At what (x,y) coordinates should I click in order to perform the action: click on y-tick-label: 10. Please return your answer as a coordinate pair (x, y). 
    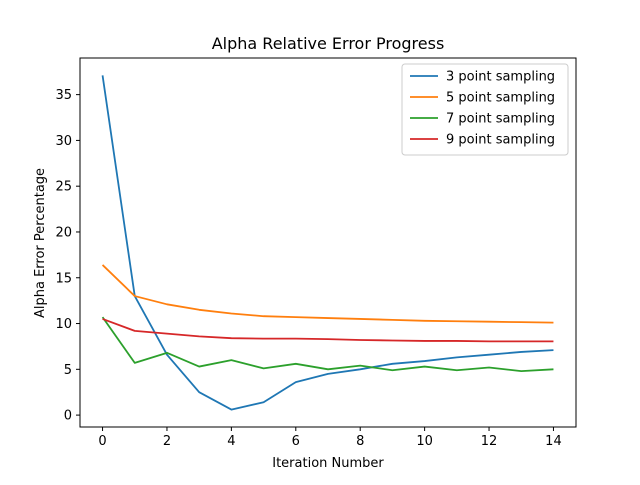
    Looking at the image, I should click on (63, 324).